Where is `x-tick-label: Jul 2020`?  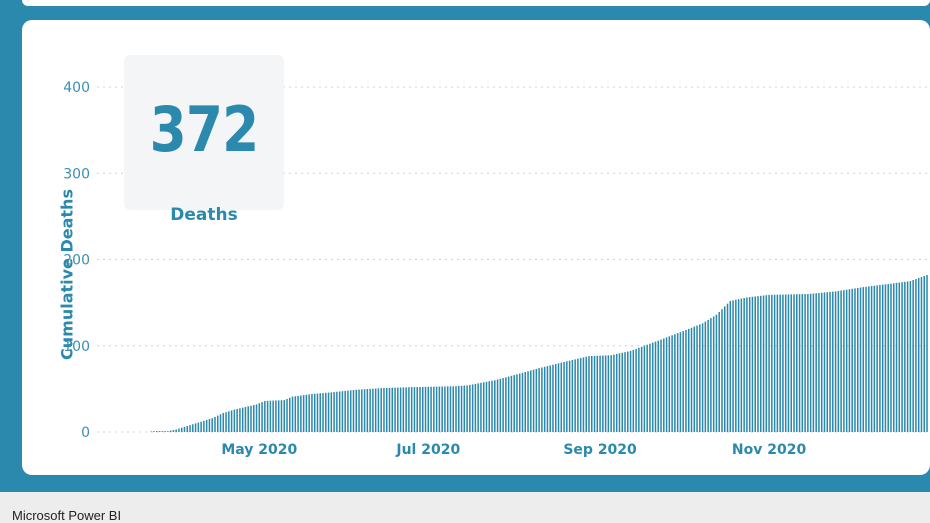
x-tick-label: Jul 2020 is located at coordinates (427, 450).